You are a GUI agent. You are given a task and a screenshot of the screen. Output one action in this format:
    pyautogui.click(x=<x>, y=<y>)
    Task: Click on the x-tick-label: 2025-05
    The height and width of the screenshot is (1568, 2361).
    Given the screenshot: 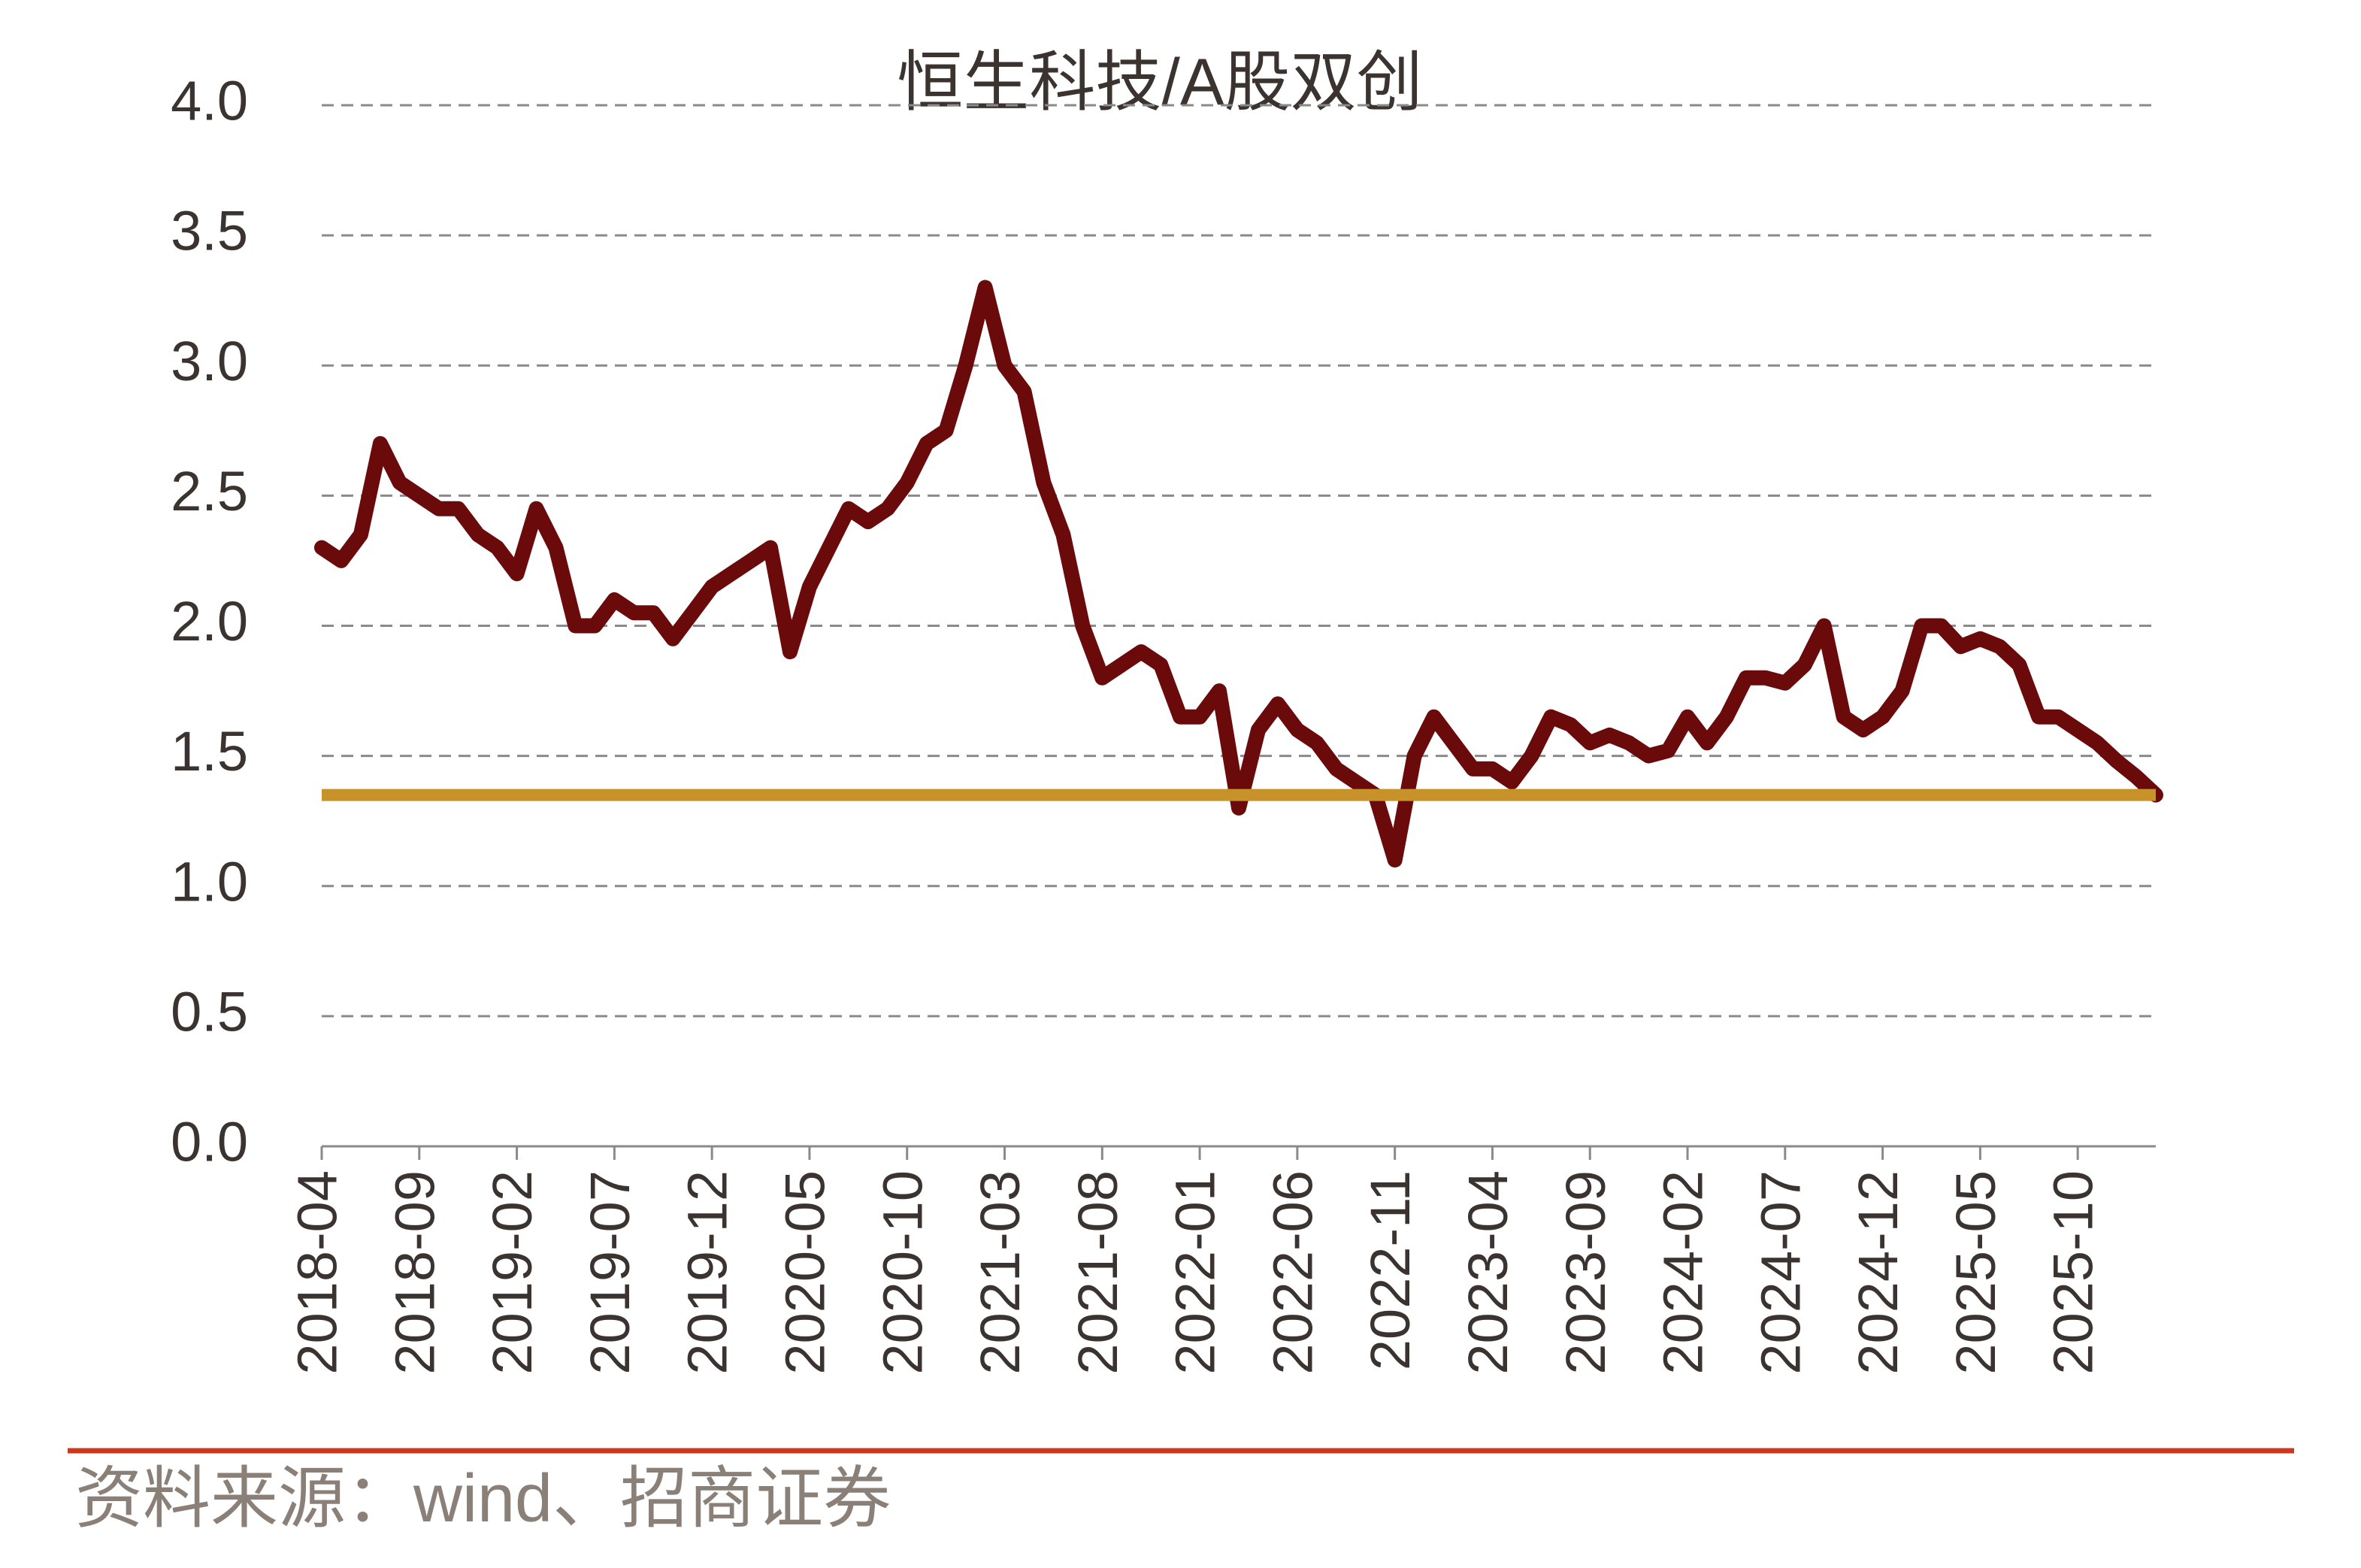 What is the action you would take?
    pyautogui.click(x=1976, y=1272)
    